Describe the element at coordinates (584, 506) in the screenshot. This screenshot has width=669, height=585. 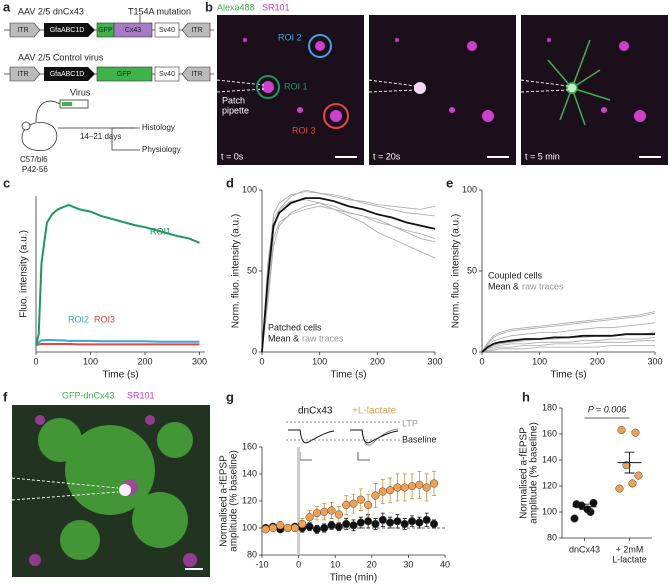
I see `error-bar` at that location.